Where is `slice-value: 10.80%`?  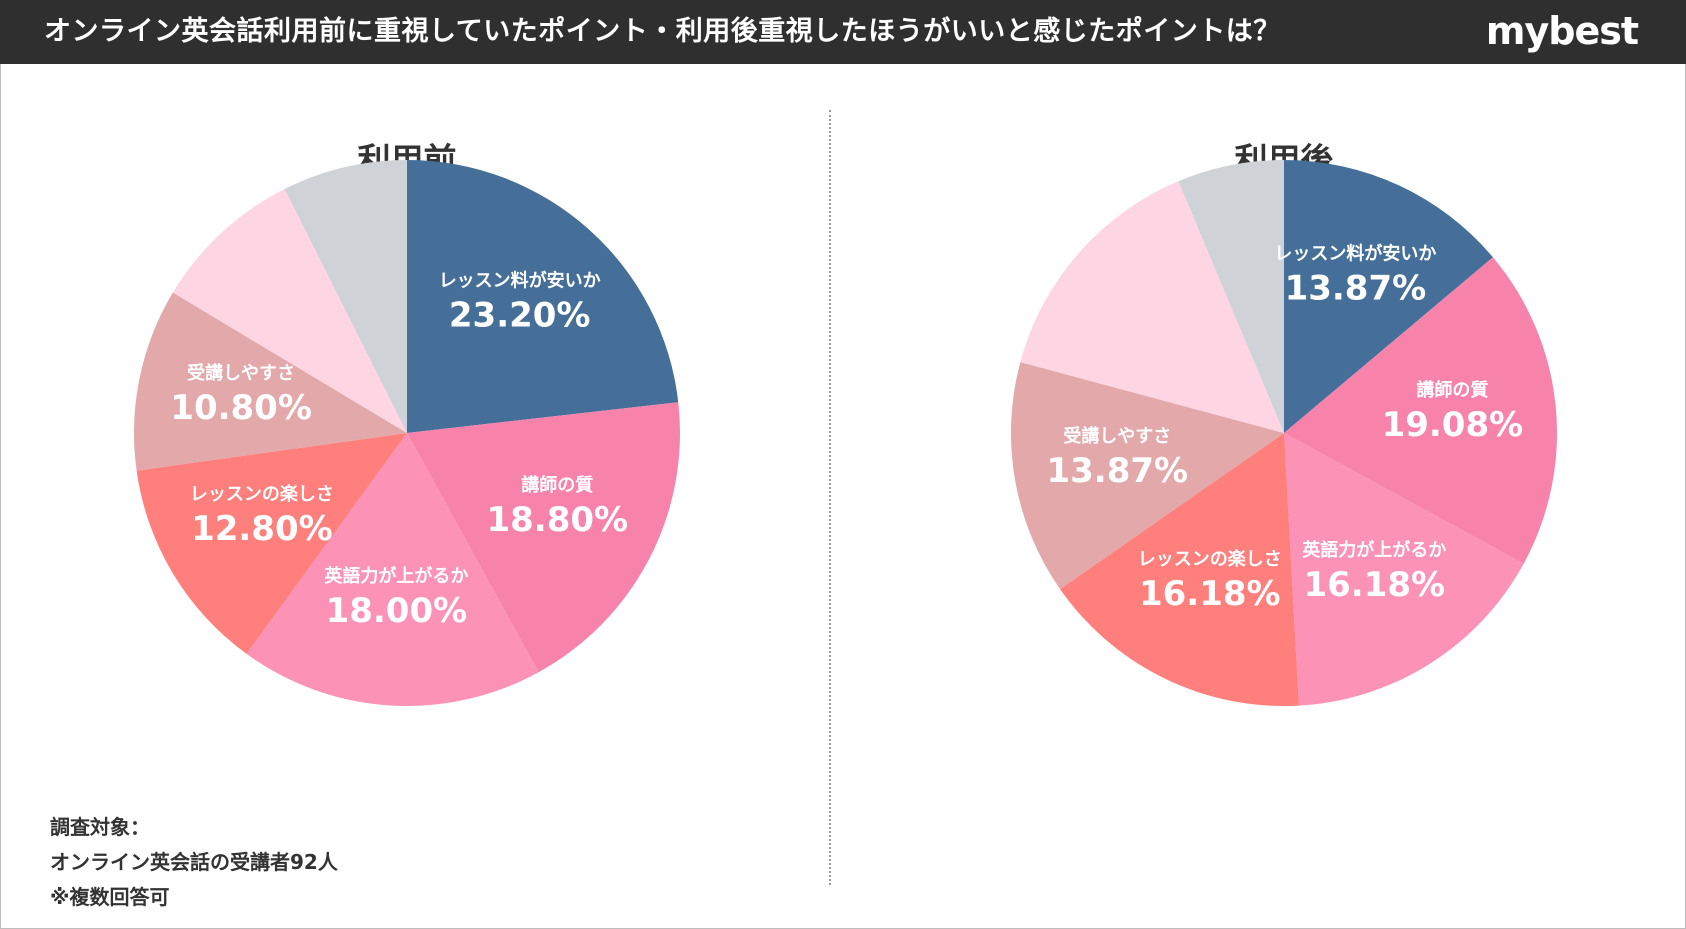
slice-value: 10.80% is located at coordinates (241, 408).